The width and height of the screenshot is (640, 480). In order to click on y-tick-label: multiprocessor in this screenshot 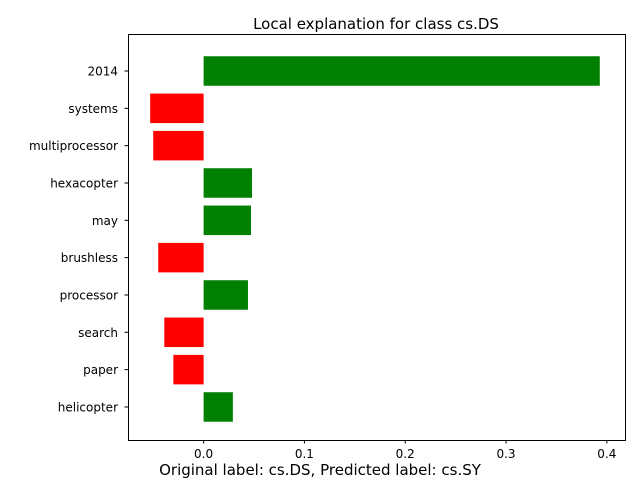, I will do `click(73, 146)`.